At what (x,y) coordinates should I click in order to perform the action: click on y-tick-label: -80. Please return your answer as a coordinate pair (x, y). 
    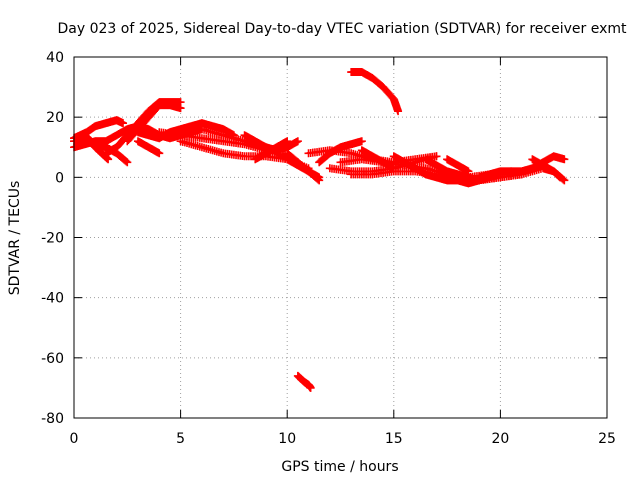
    Looking at the image, I should click on (52, 419).